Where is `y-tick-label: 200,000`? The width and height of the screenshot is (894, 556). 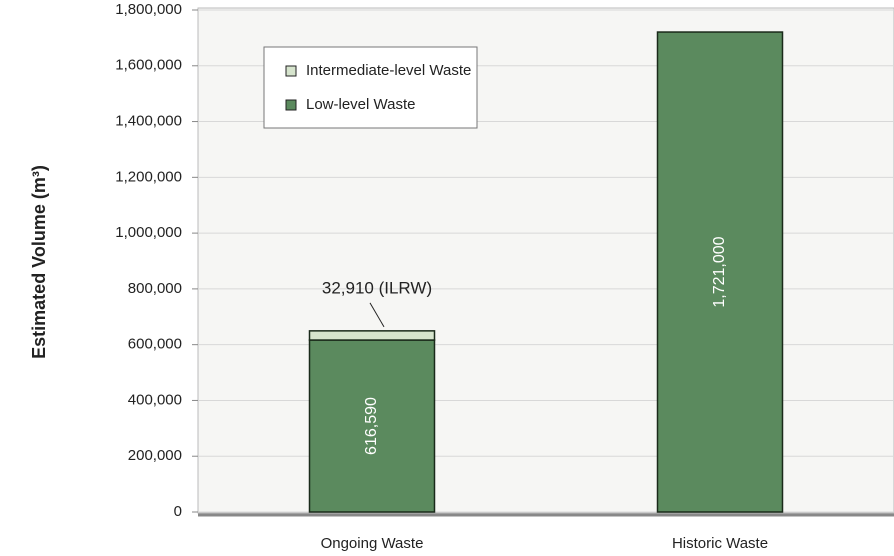 y-tick-label: 200,000 is located at coordinates (155, 455).